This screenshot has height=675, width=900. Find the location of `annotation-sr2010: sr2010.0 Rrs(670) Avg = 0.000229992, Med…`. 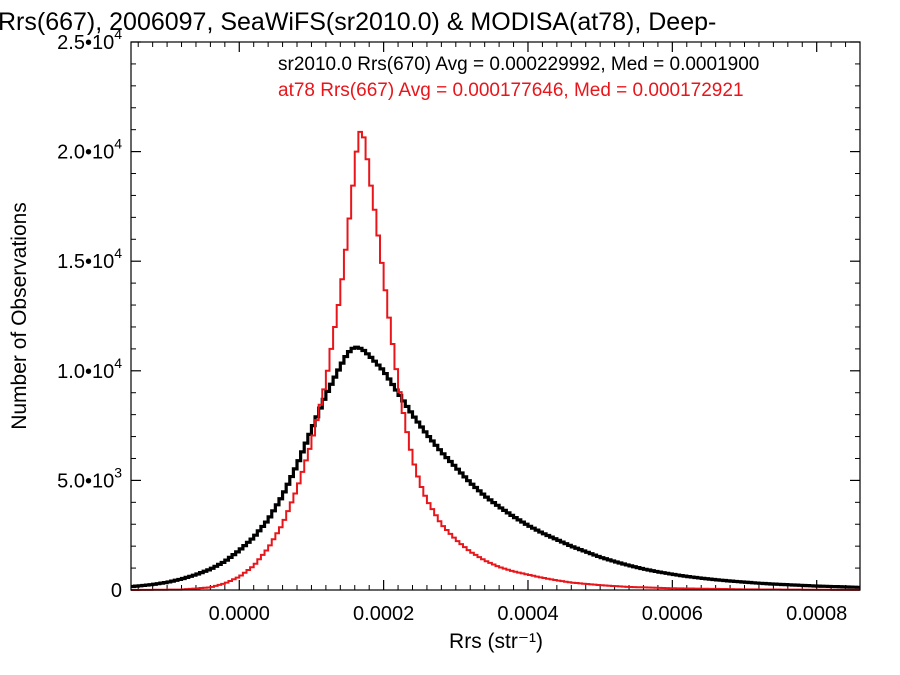

annotation-sr2010: sr2010.0 Rrs(670) Avg = 0.000229992, Med… is located at coordinates (518, 64).